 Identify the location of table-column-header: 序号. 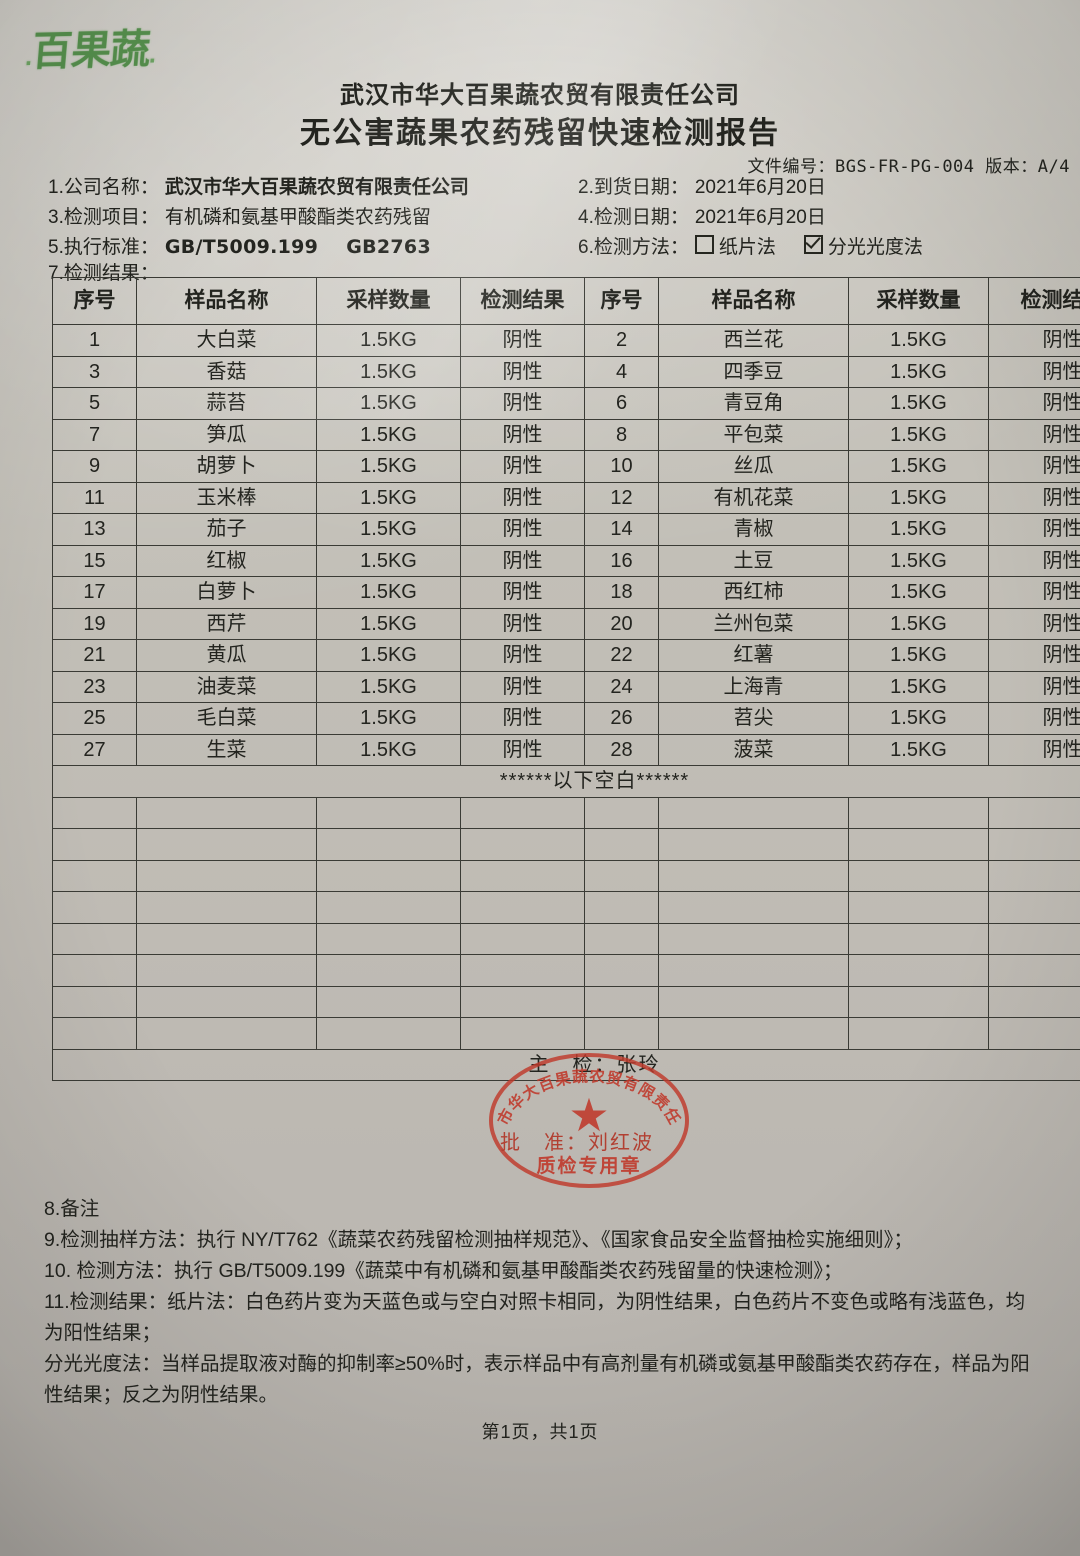
(621, 301).